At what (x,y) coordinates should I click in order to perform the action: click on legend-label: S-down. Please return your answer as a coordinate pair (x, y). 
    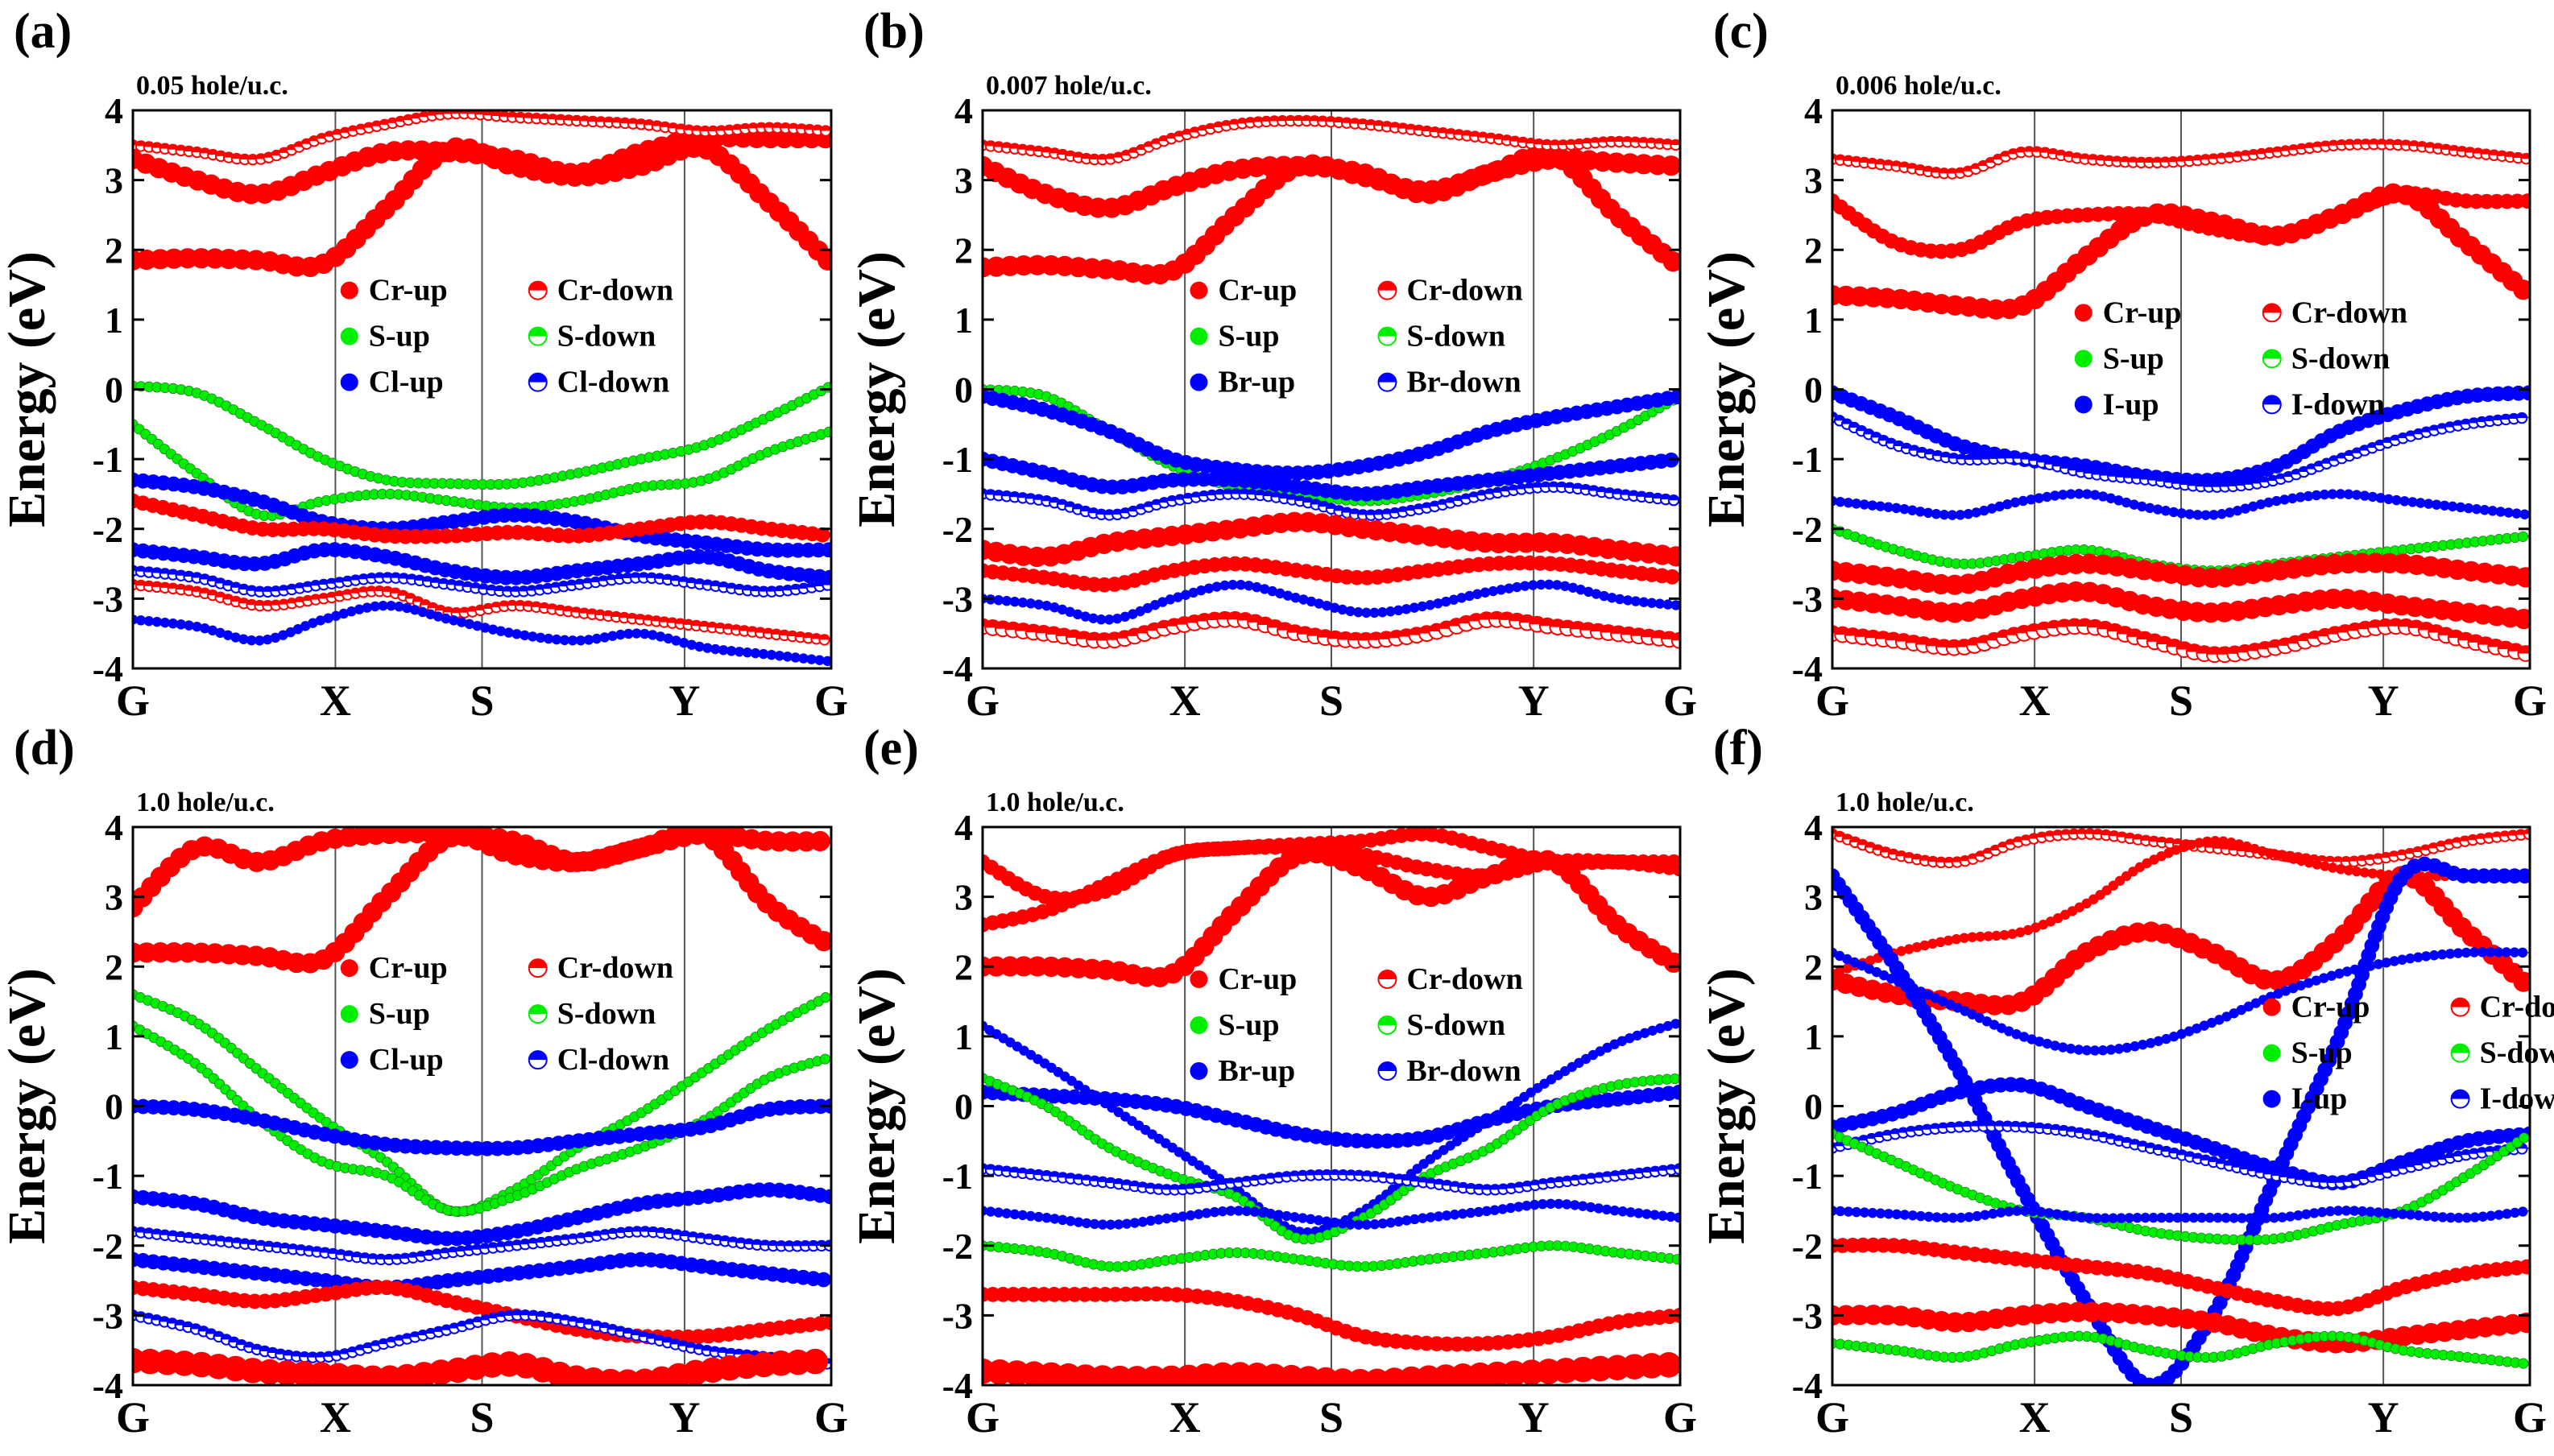
    Looking at the image, I should click on (606, 337).